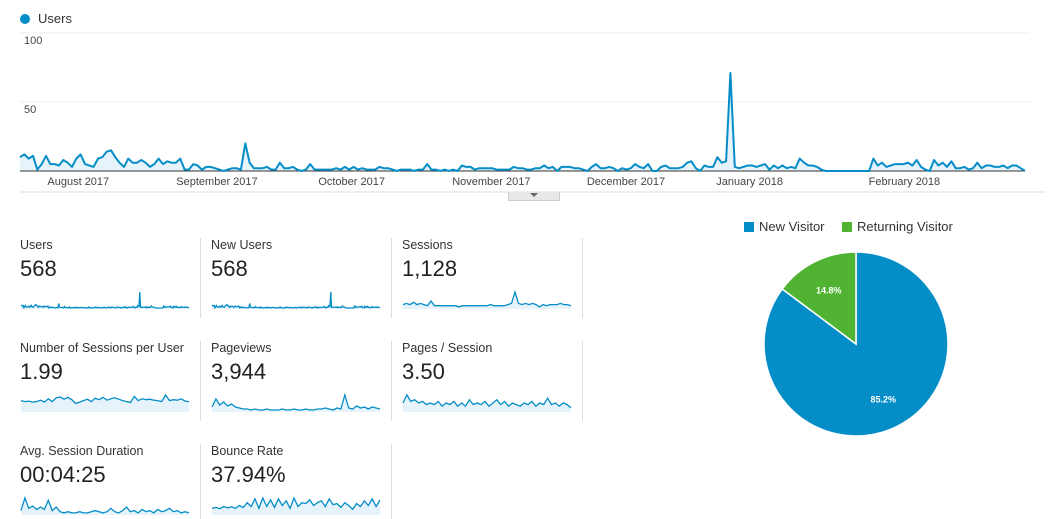  I want to click on visitor-type-pie-chart: 85.2% 14.8%, so click(856, 346).